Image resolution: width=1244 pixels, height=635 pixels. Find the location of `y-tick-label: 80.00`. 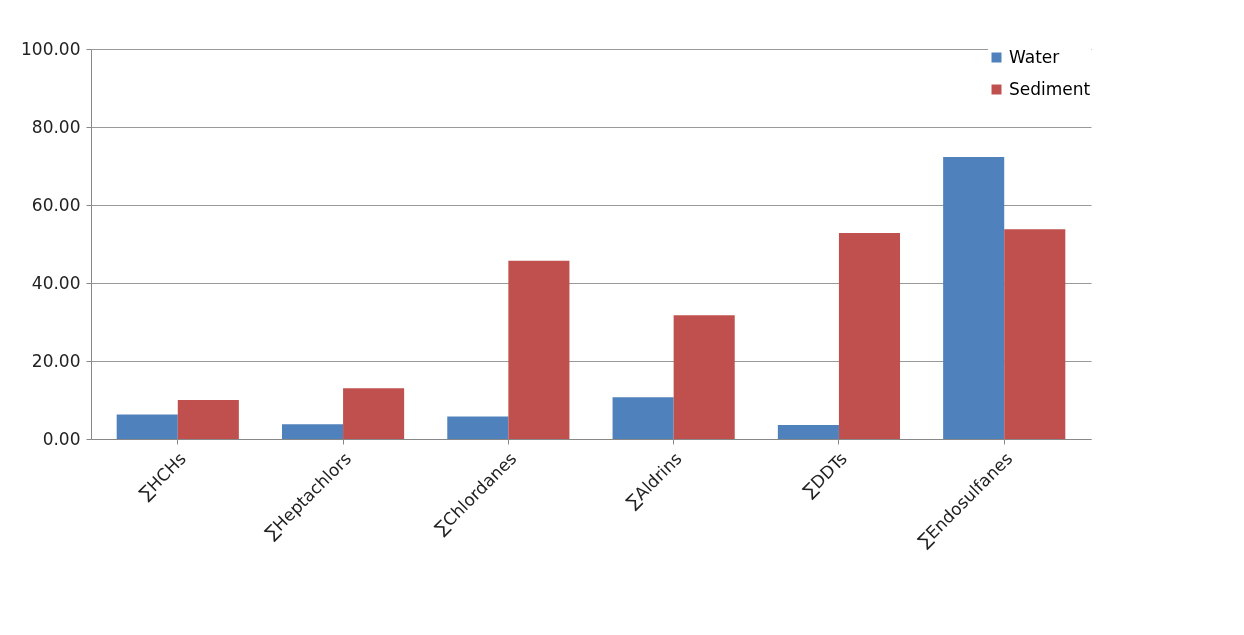

y-tick-label: 80.00 is located at coordinates (56, 126).